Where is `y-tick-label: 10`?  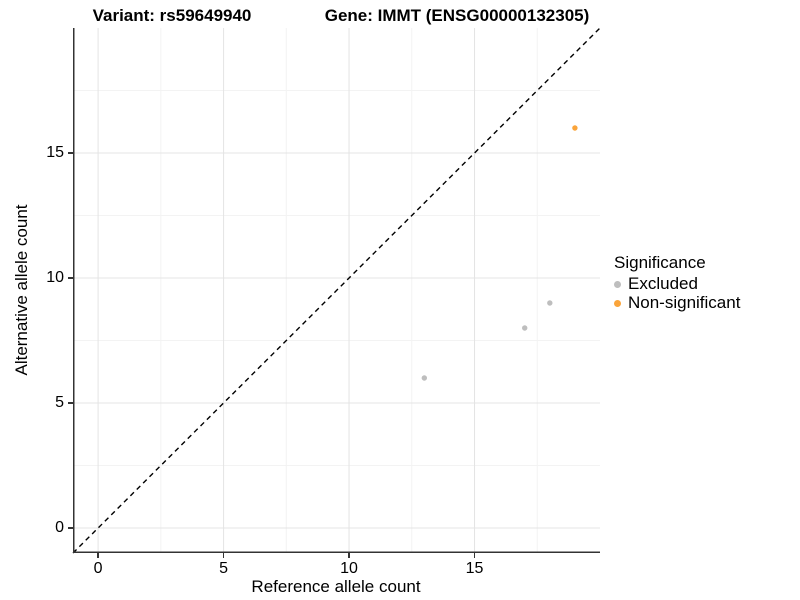
y-tick-label: 10 is located at coordinates (55, 277).